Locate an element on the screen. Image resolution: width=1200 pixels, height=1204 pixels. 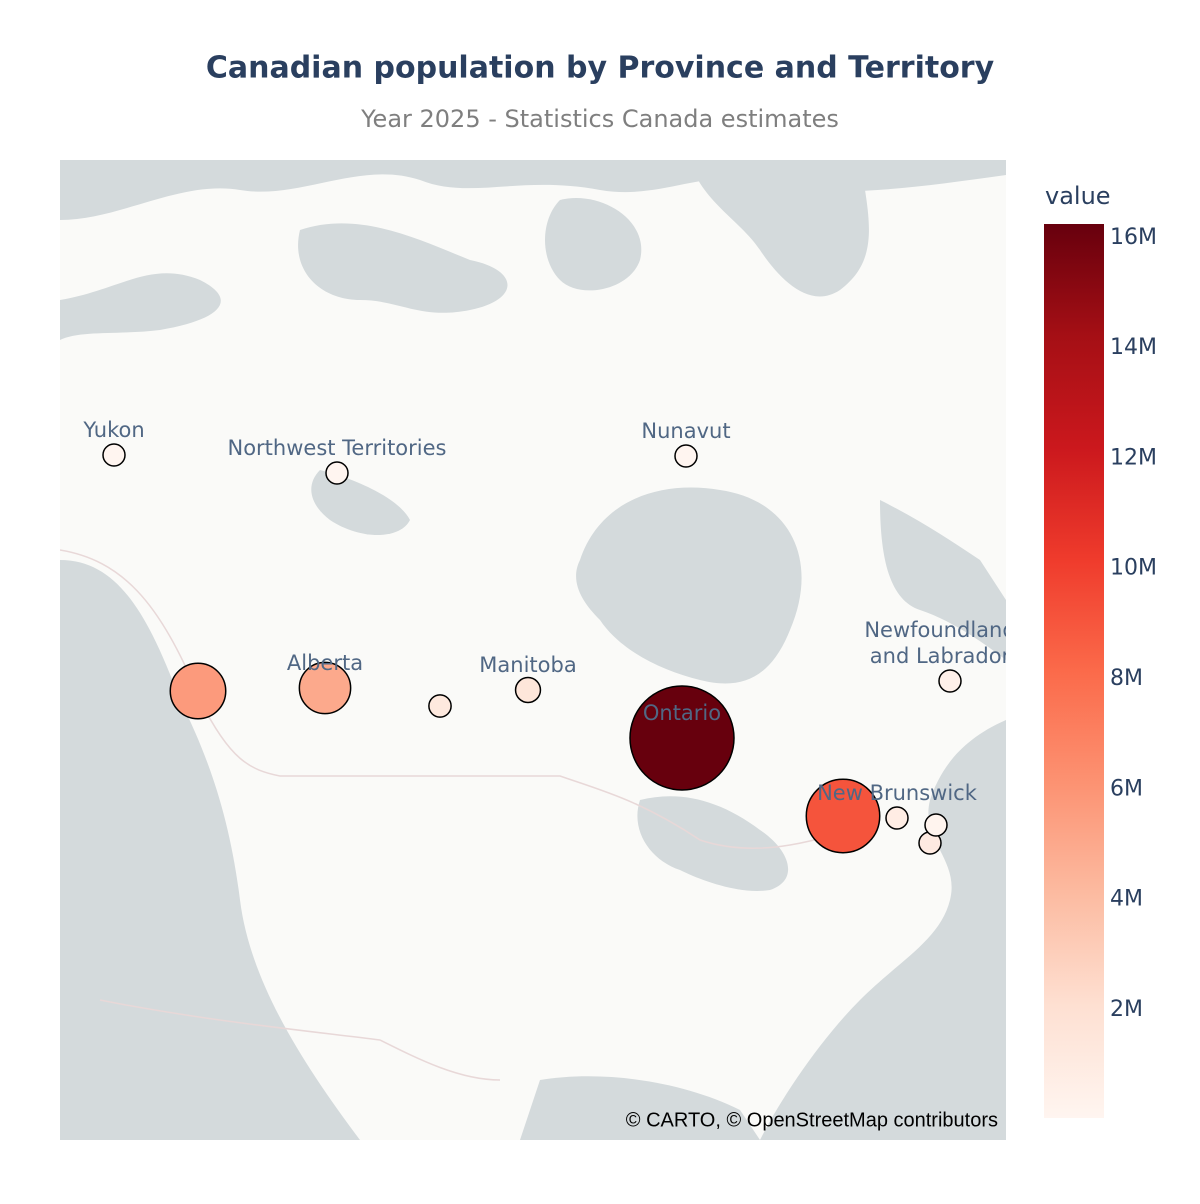
bubble-label: New Brunswick is located at coordinates (897, 793).